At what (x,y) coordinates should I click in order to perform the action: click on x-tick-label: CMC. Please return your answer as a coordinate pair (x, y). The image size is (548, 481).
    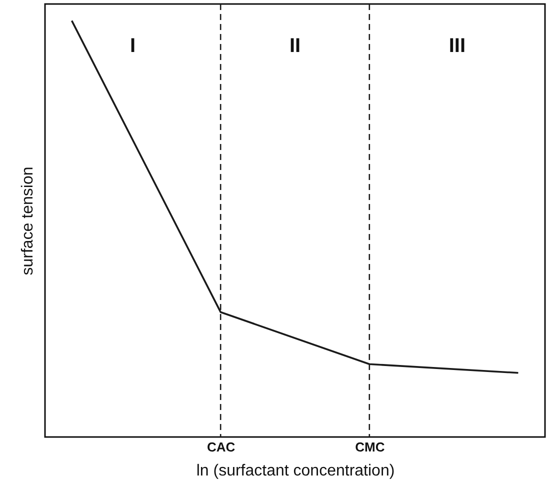
    Looking at the image, I should click on (370, 447).